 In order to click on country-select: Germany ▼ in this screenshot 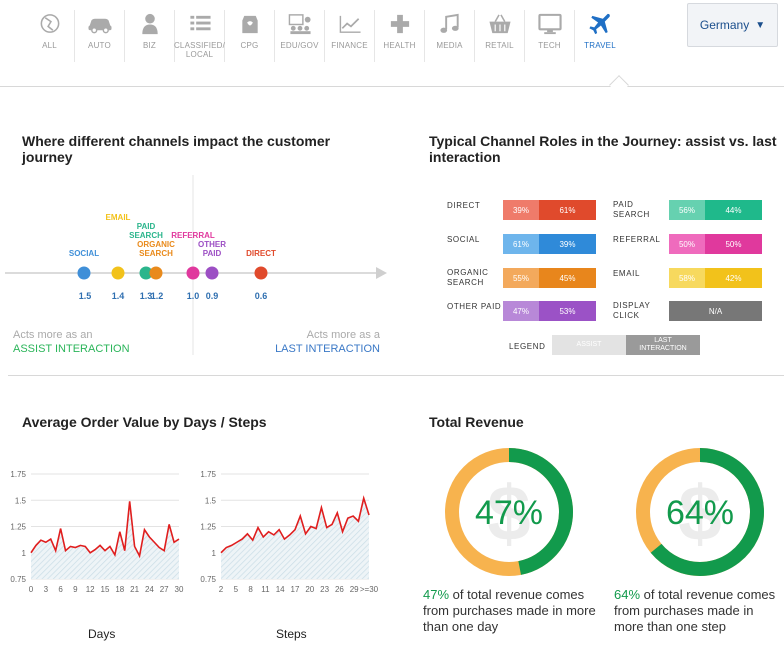, I will do `click(732, 25)`.